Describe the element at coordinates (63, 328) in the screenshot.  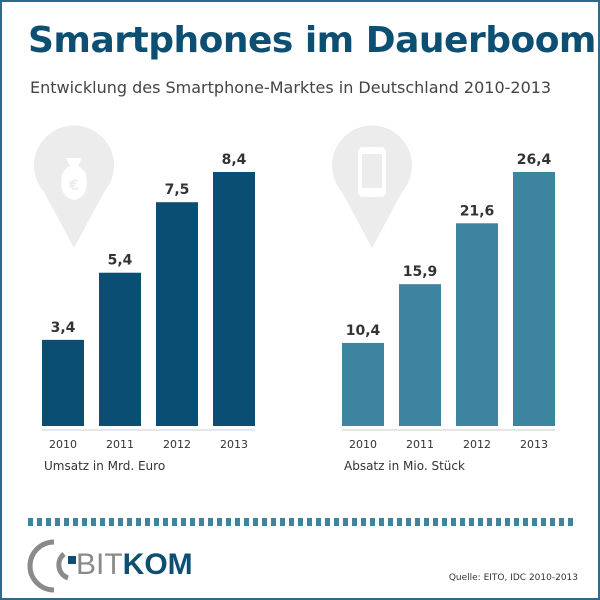
I see `data-label: 3,4` at that location.